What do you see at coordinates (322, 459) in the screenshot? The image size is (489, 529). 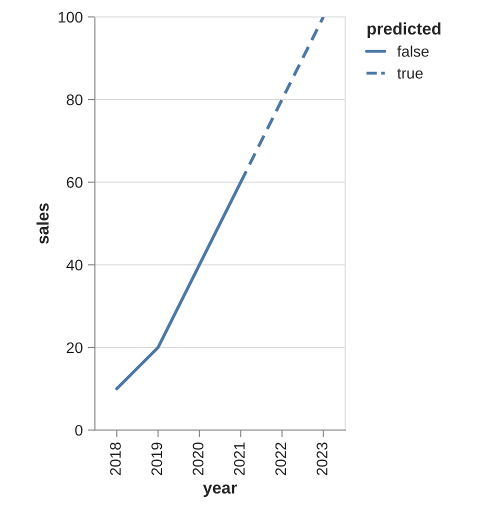 I see `x-tick-label: 2023` at bounding box center [322, 459].